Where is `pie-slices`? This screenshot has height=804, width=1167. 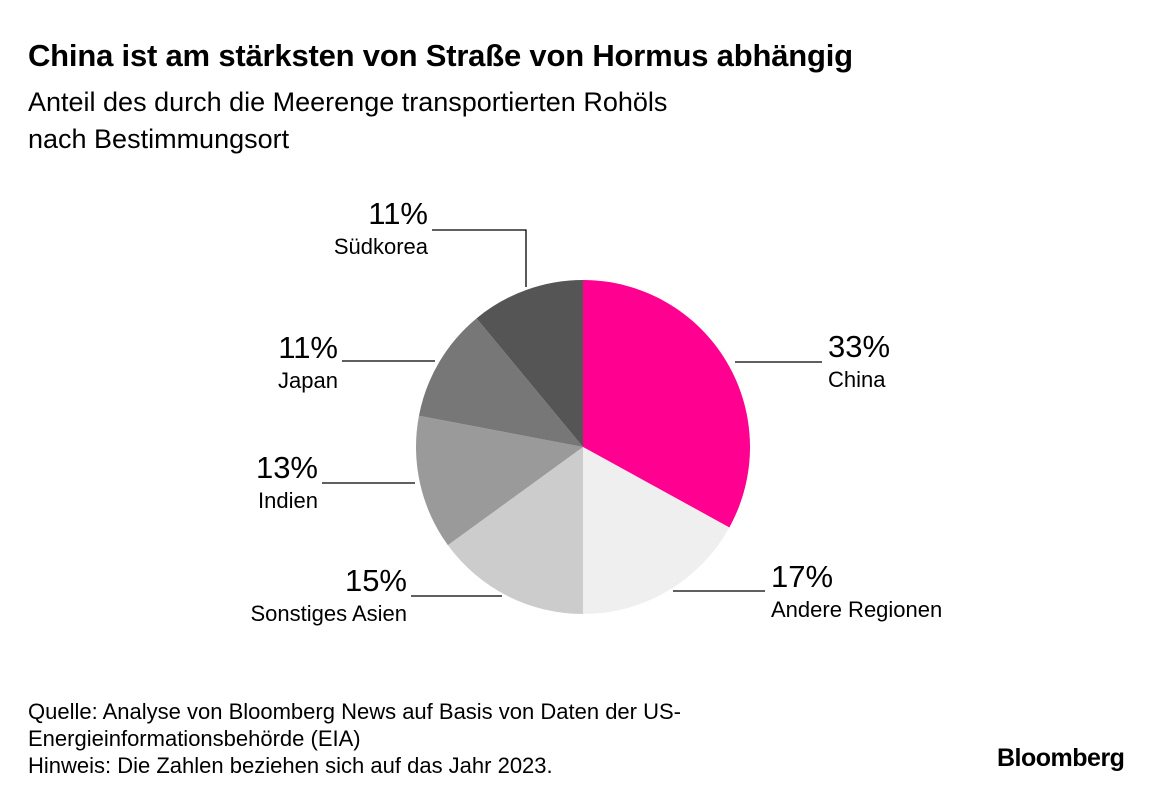
pie-slices is located at coordinates (583, 447).